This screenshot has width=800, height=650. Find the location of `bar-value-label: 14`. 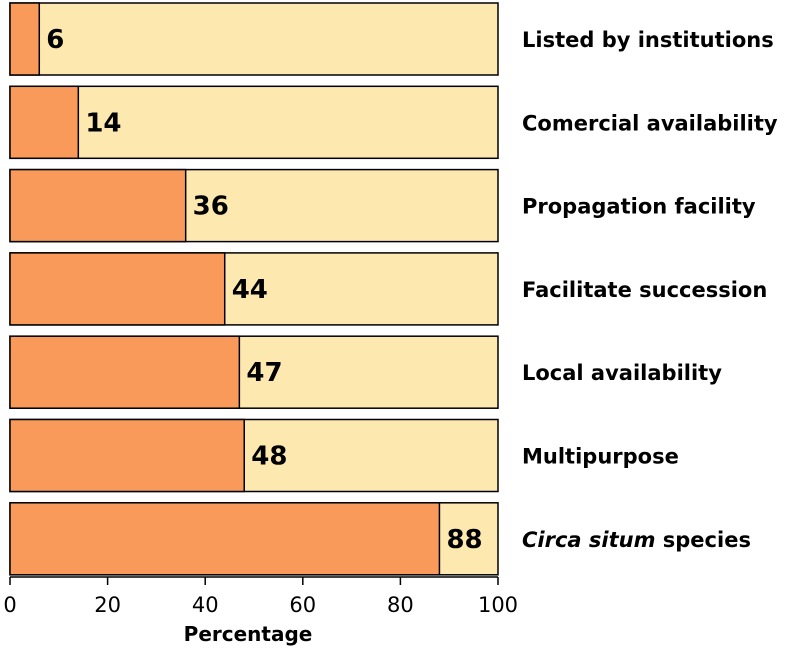

bar-value-label: 14 is located at coordinates (103, 123).